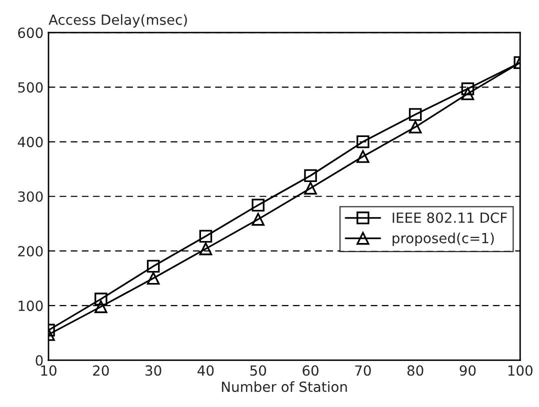 The width and height of the screenshot is (539, 407). I want to click on y-tick-label: 200, so click(30, 251).